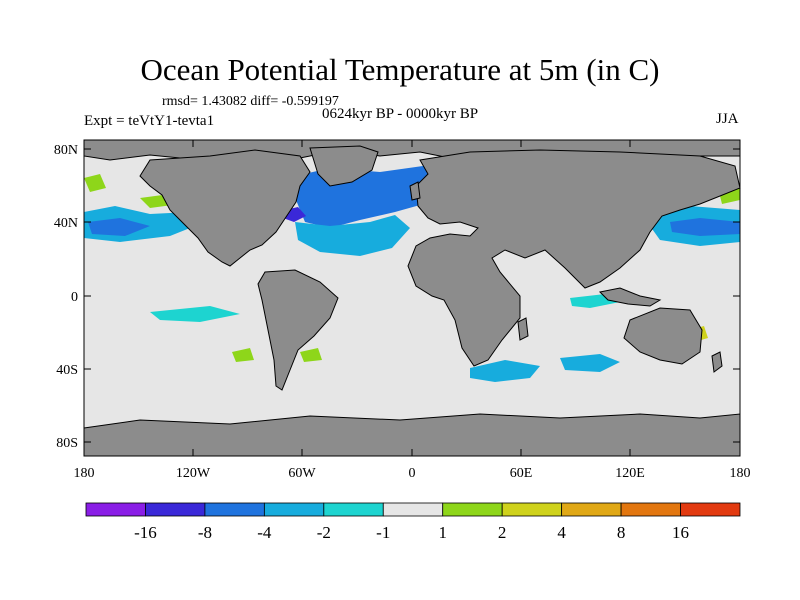 The image size is (800, 600). I want to click on lon-label-120w: 120W, so click(193, 473).